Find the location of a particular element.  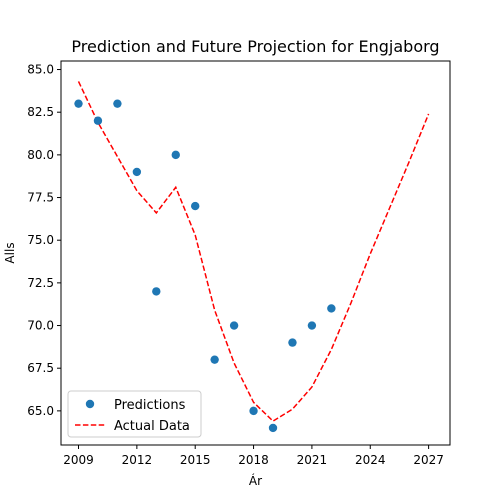

x-tick-label: 2021 is located at coordinates (312, 460).